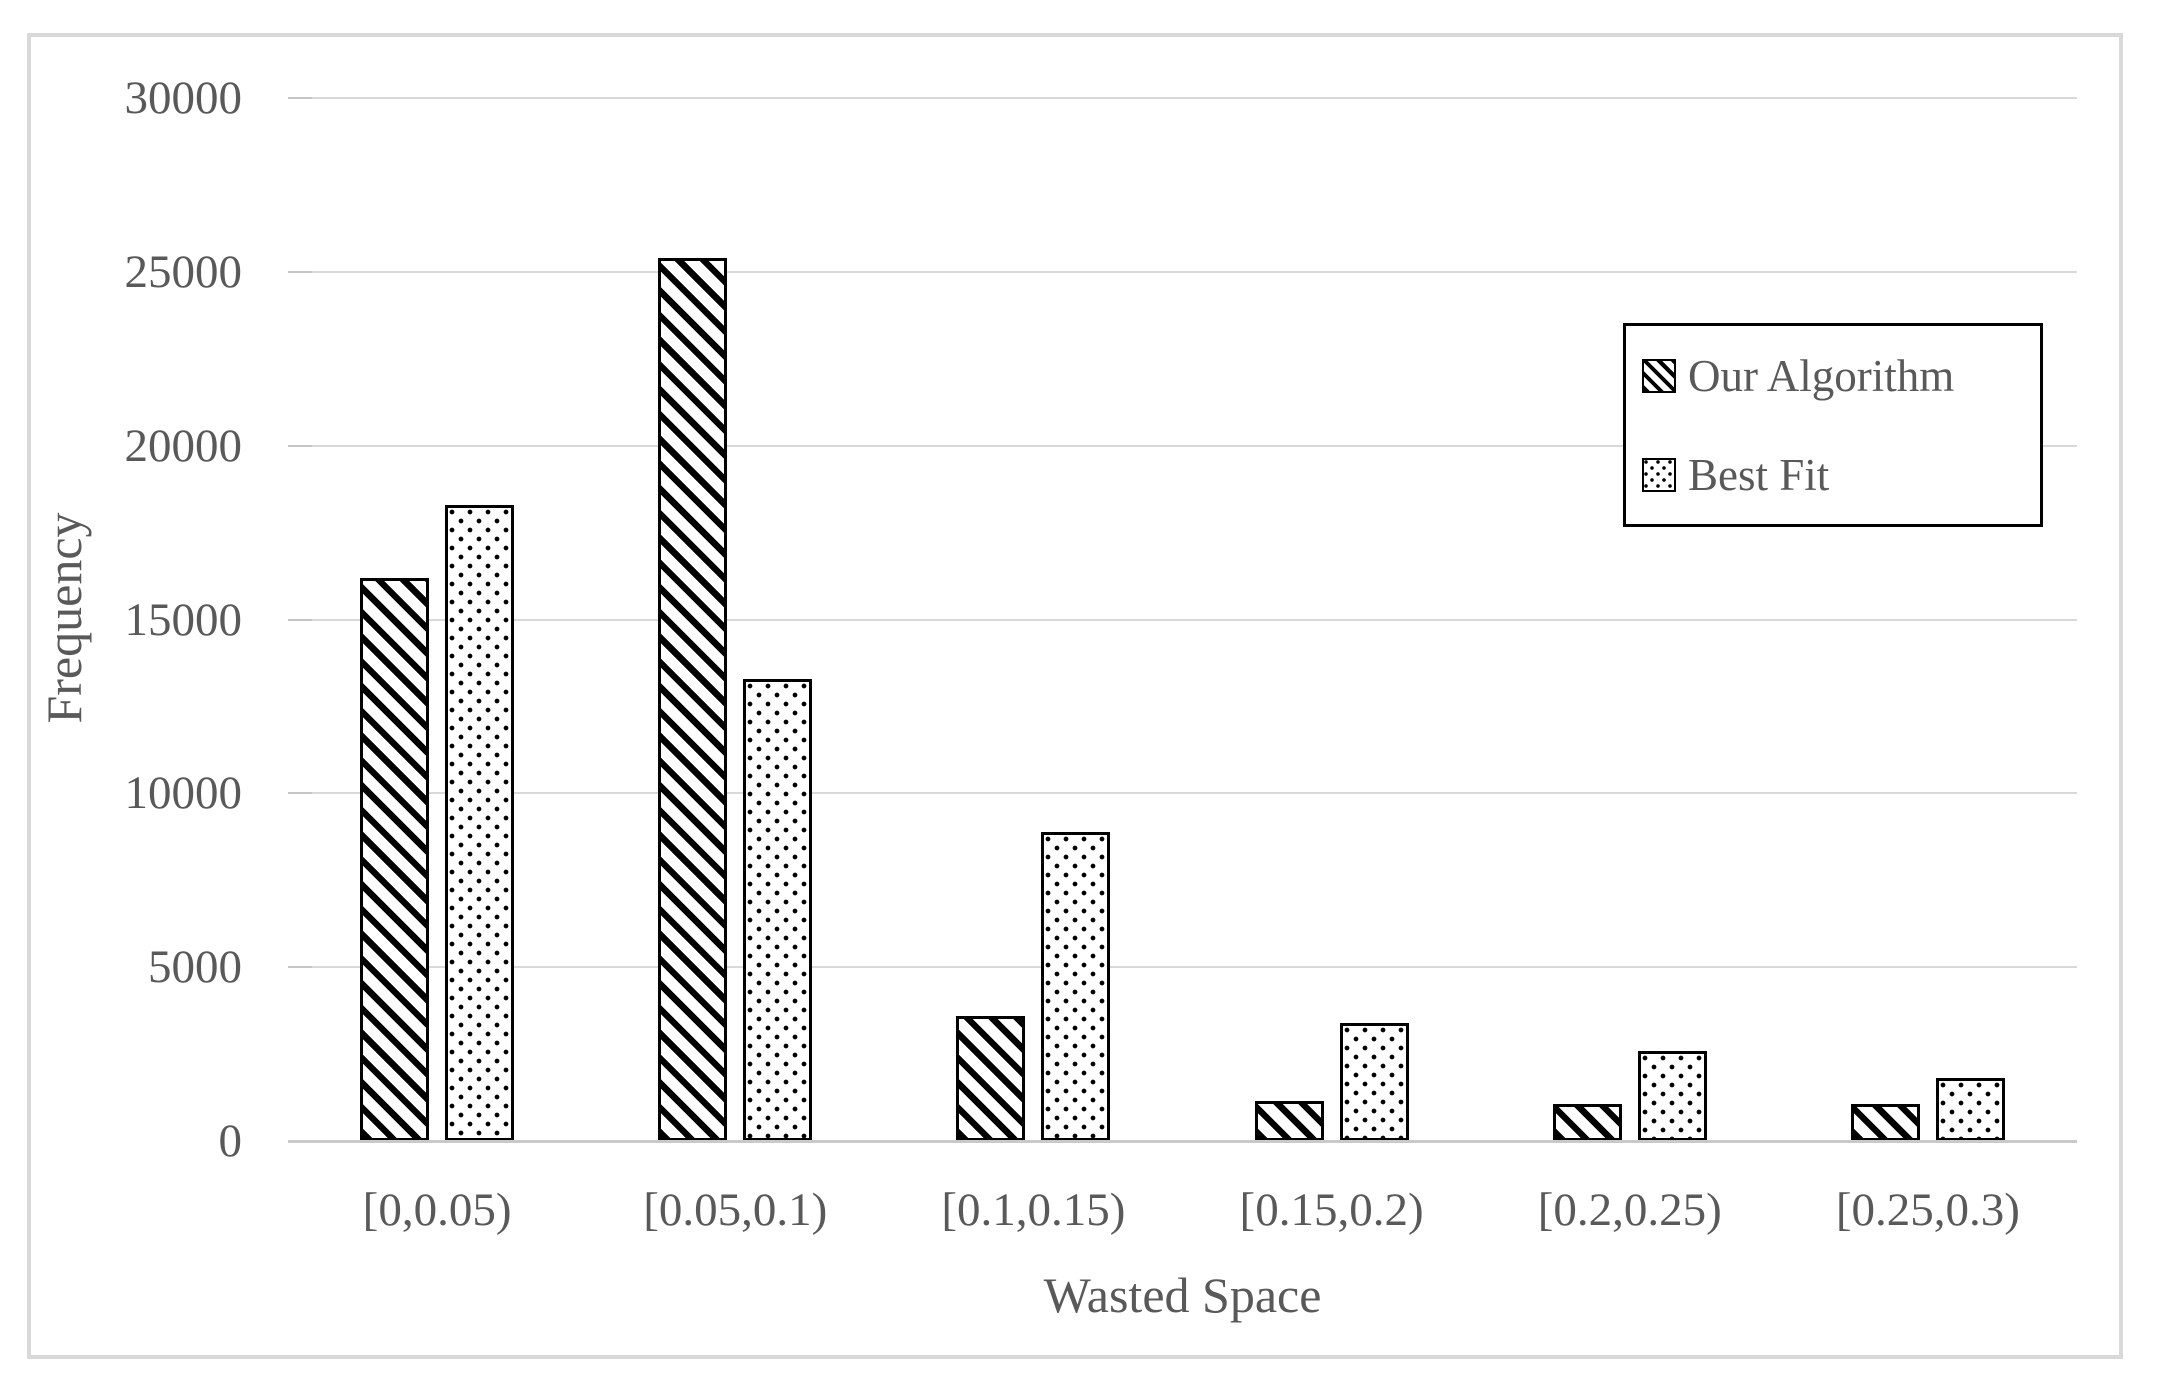 This screenshot has height=1394, width=2160. I want to click on y-tick-label: 25000, so click(183, 271).